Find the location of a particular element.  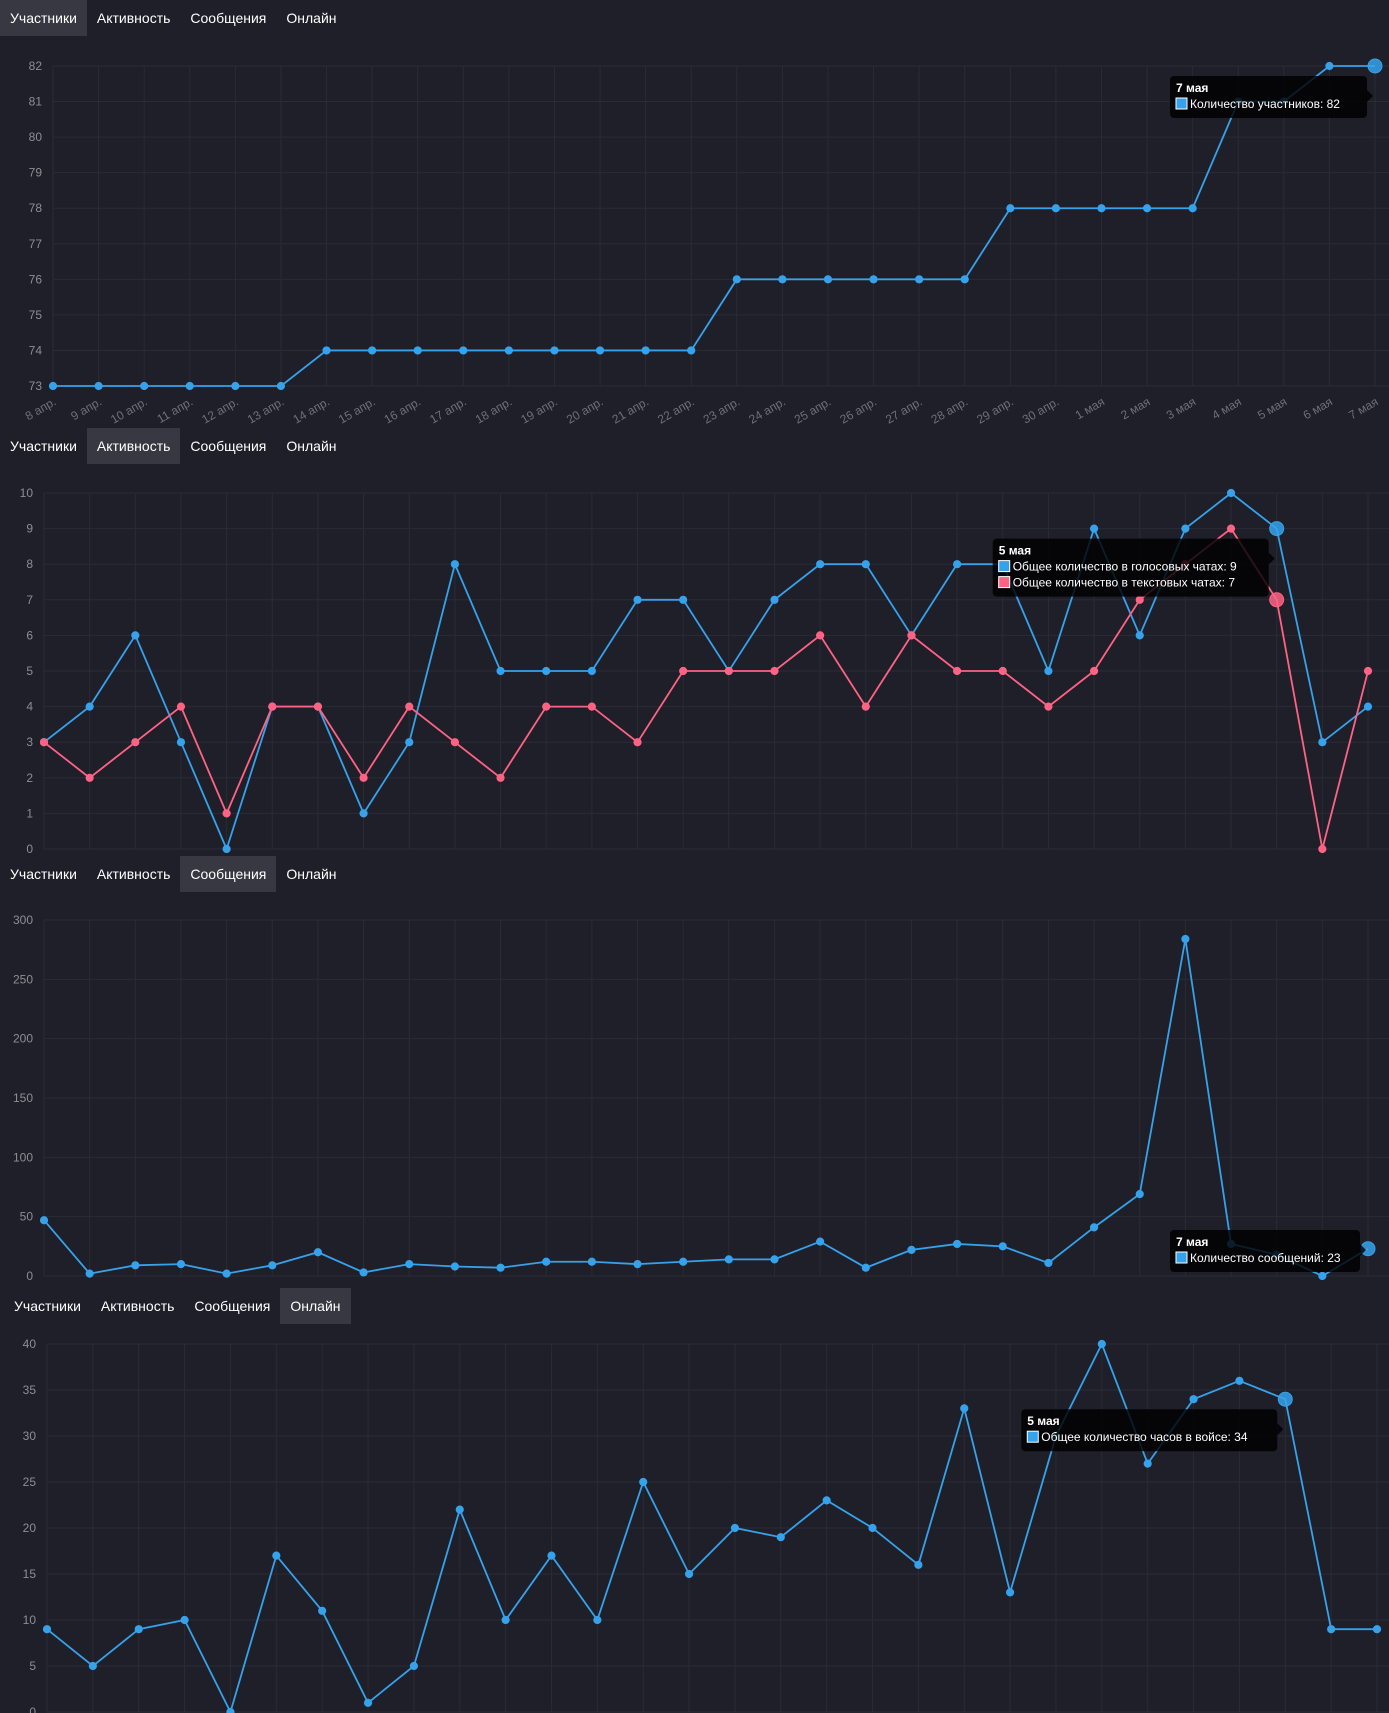

tab-online: Онлайн is located at coordinates (311, 446).